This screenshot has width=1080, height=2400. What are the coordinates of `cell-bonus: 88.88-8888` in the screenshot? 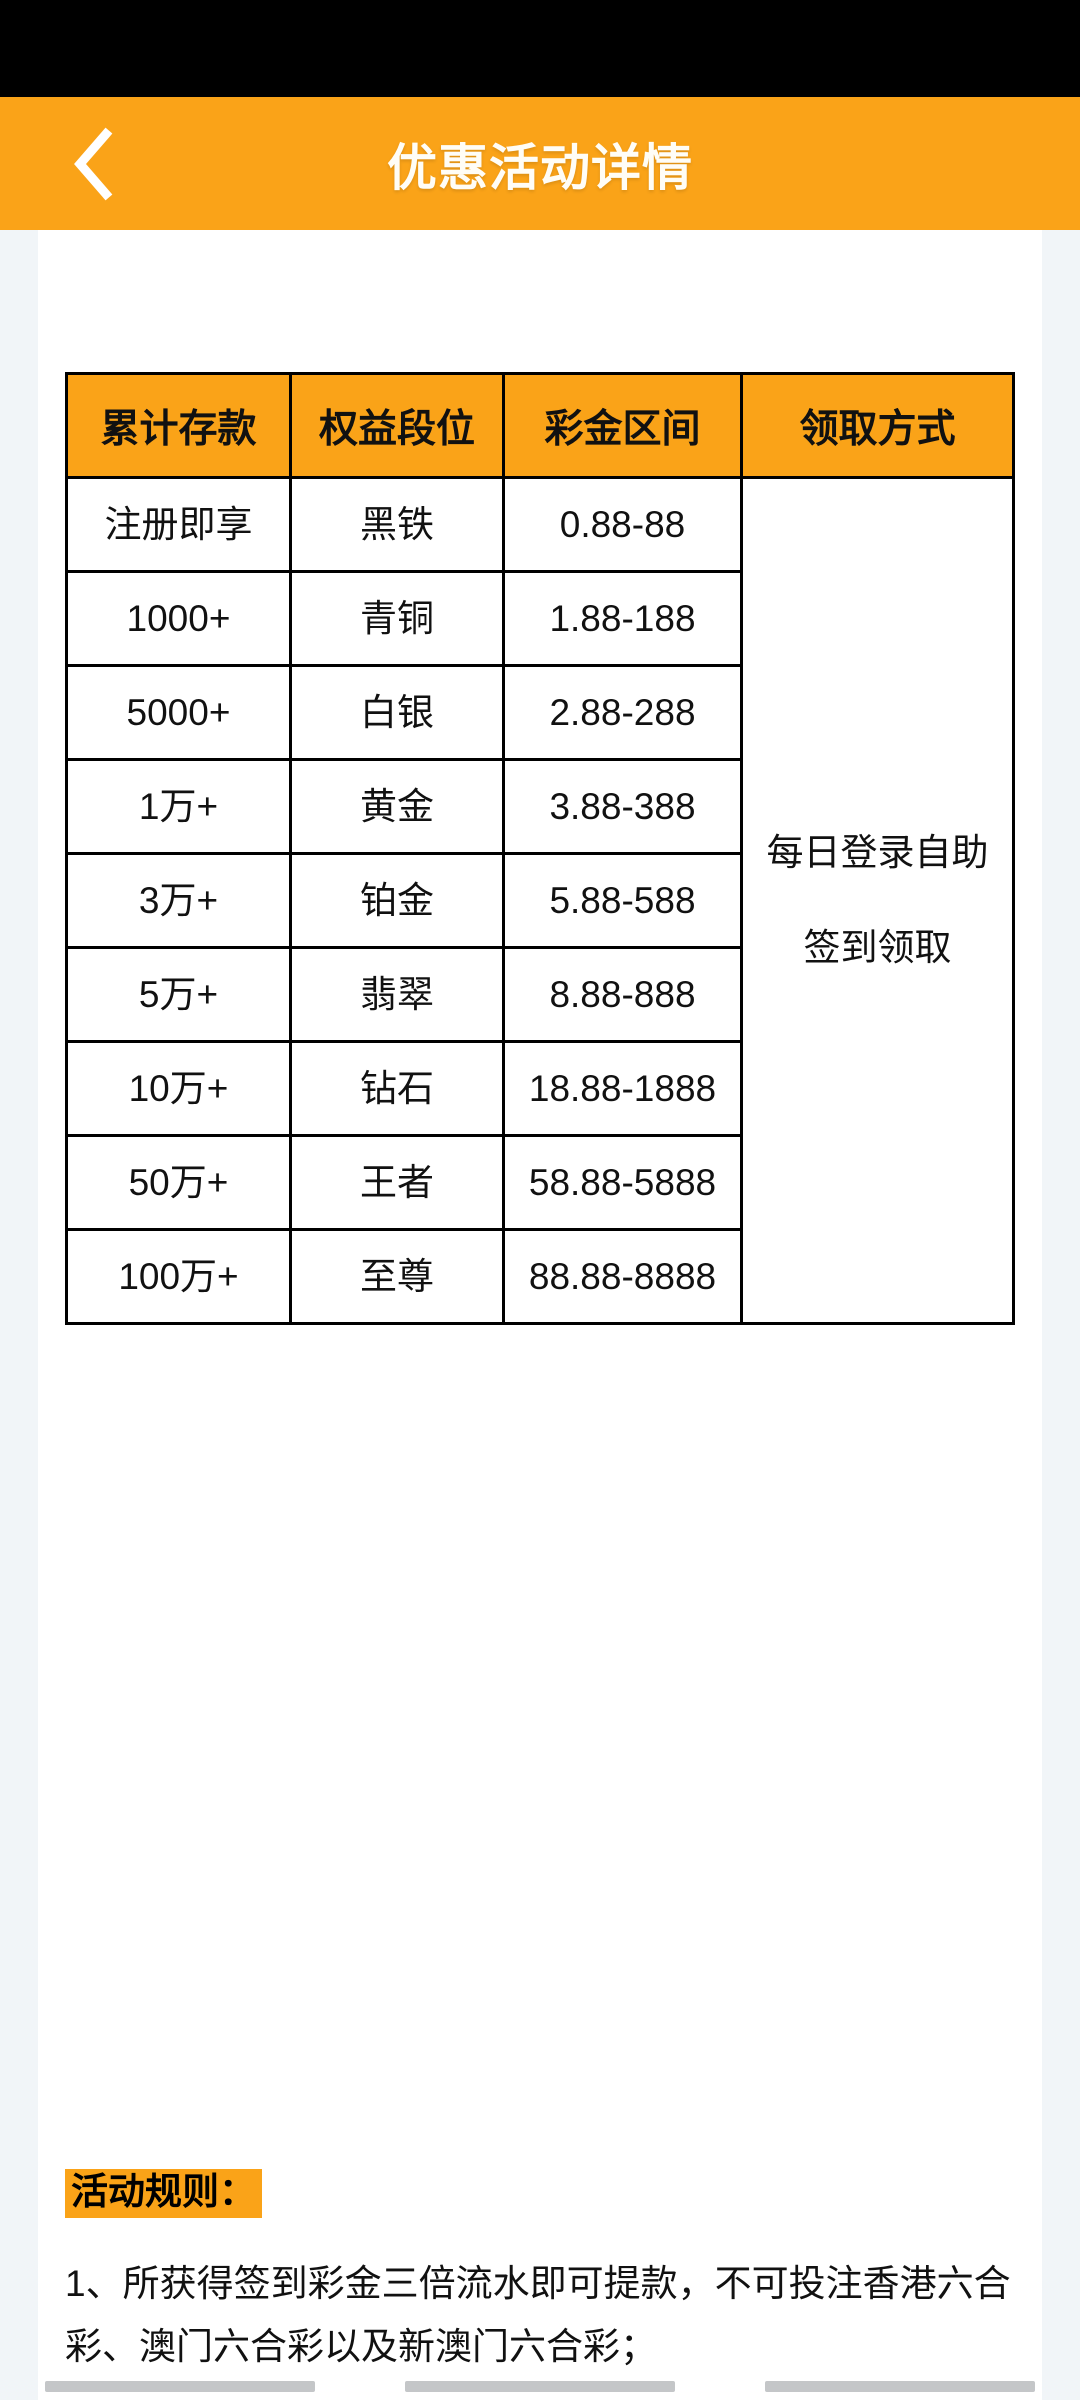 It's located at (622, 1276).